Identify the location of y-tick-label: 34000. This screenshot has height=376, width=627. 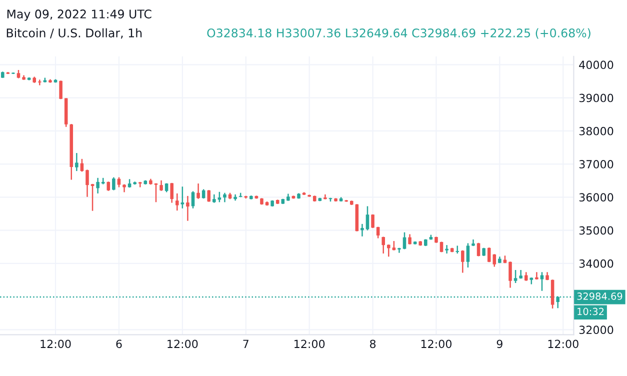
(596, 263).